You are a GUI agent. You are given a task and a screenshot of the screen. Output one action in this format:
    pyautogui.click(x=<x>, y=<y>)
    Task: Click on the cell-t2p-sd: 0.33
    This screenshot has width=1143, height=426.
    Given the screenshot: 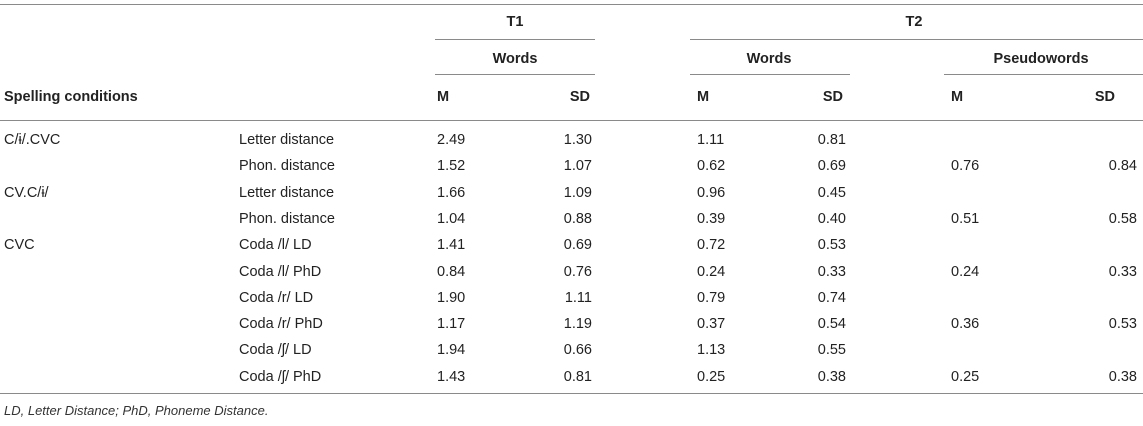 What is the action you would take?
    pyautogui.click(x=1122, y=272)
    